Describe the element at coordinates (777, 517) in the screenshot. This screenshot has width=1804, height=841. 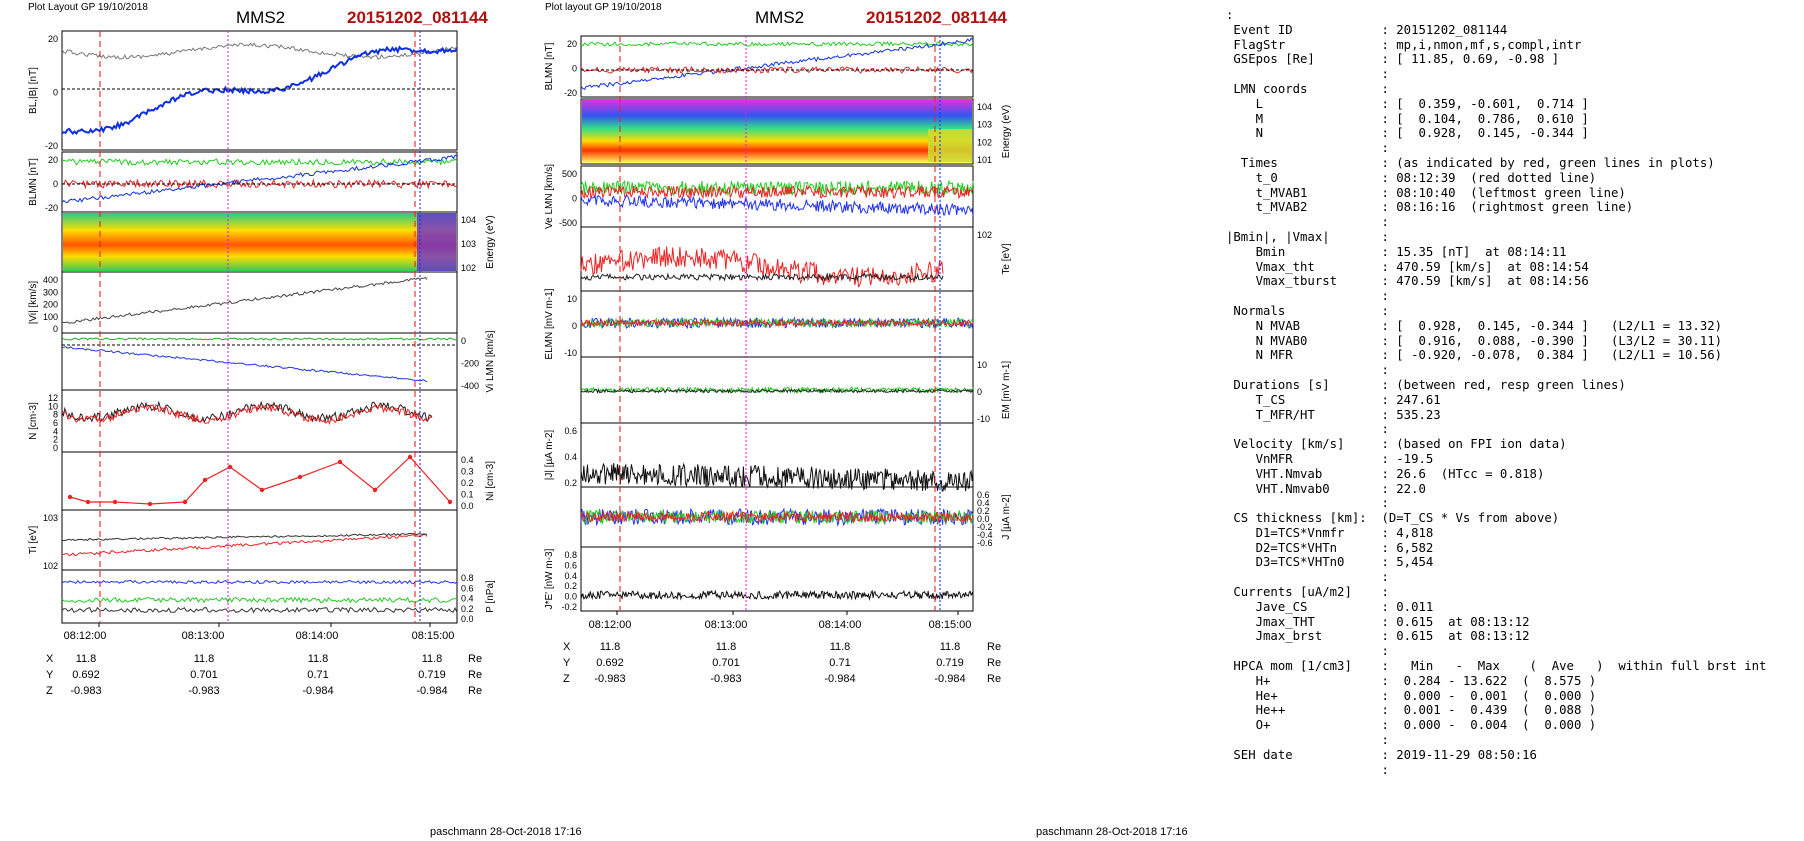
I see `right-j-line` at that location.